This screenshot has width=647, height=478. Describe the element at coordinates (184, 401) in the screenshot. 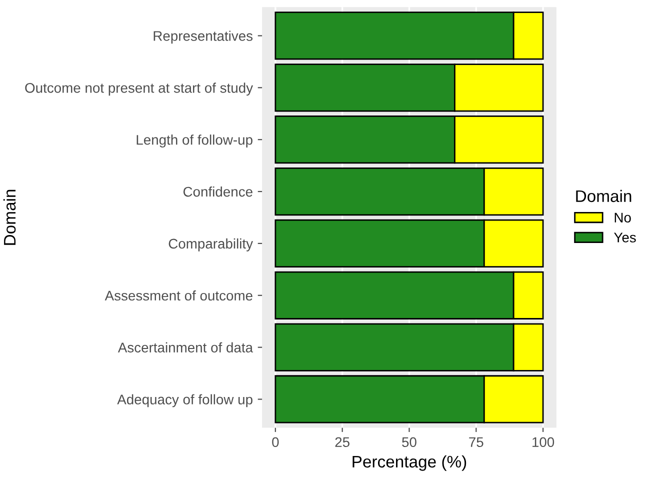

I see `y-tick-label: Adequacy of follow up` at that location.